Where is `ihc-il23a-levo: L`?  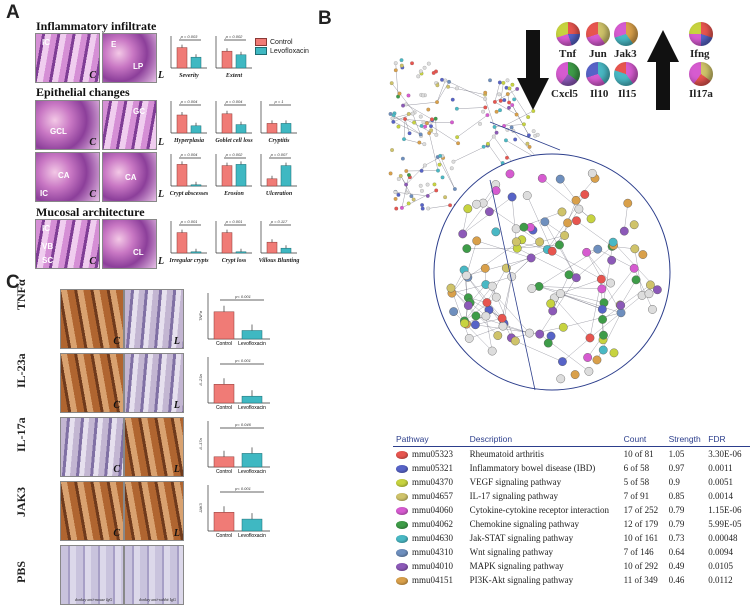
ihc-il23a-levo: L is located at coordinates (154, 383).